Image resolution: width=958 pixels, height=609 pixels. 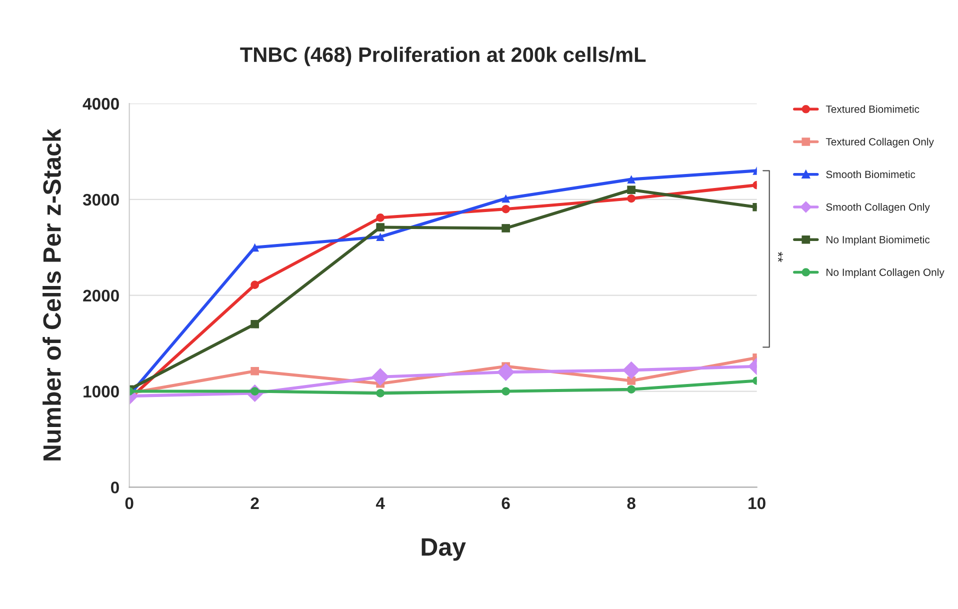 What do you see at coordinates (873, 109) in the screenshot?
I see `legend-label: Textured Biomimetic` at bounding box center [873, 109].